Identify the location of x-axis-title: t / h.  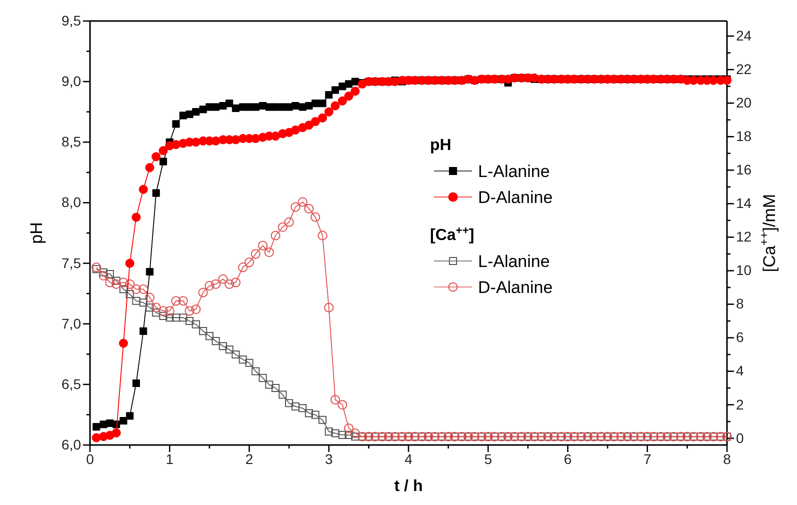
(408, 486).